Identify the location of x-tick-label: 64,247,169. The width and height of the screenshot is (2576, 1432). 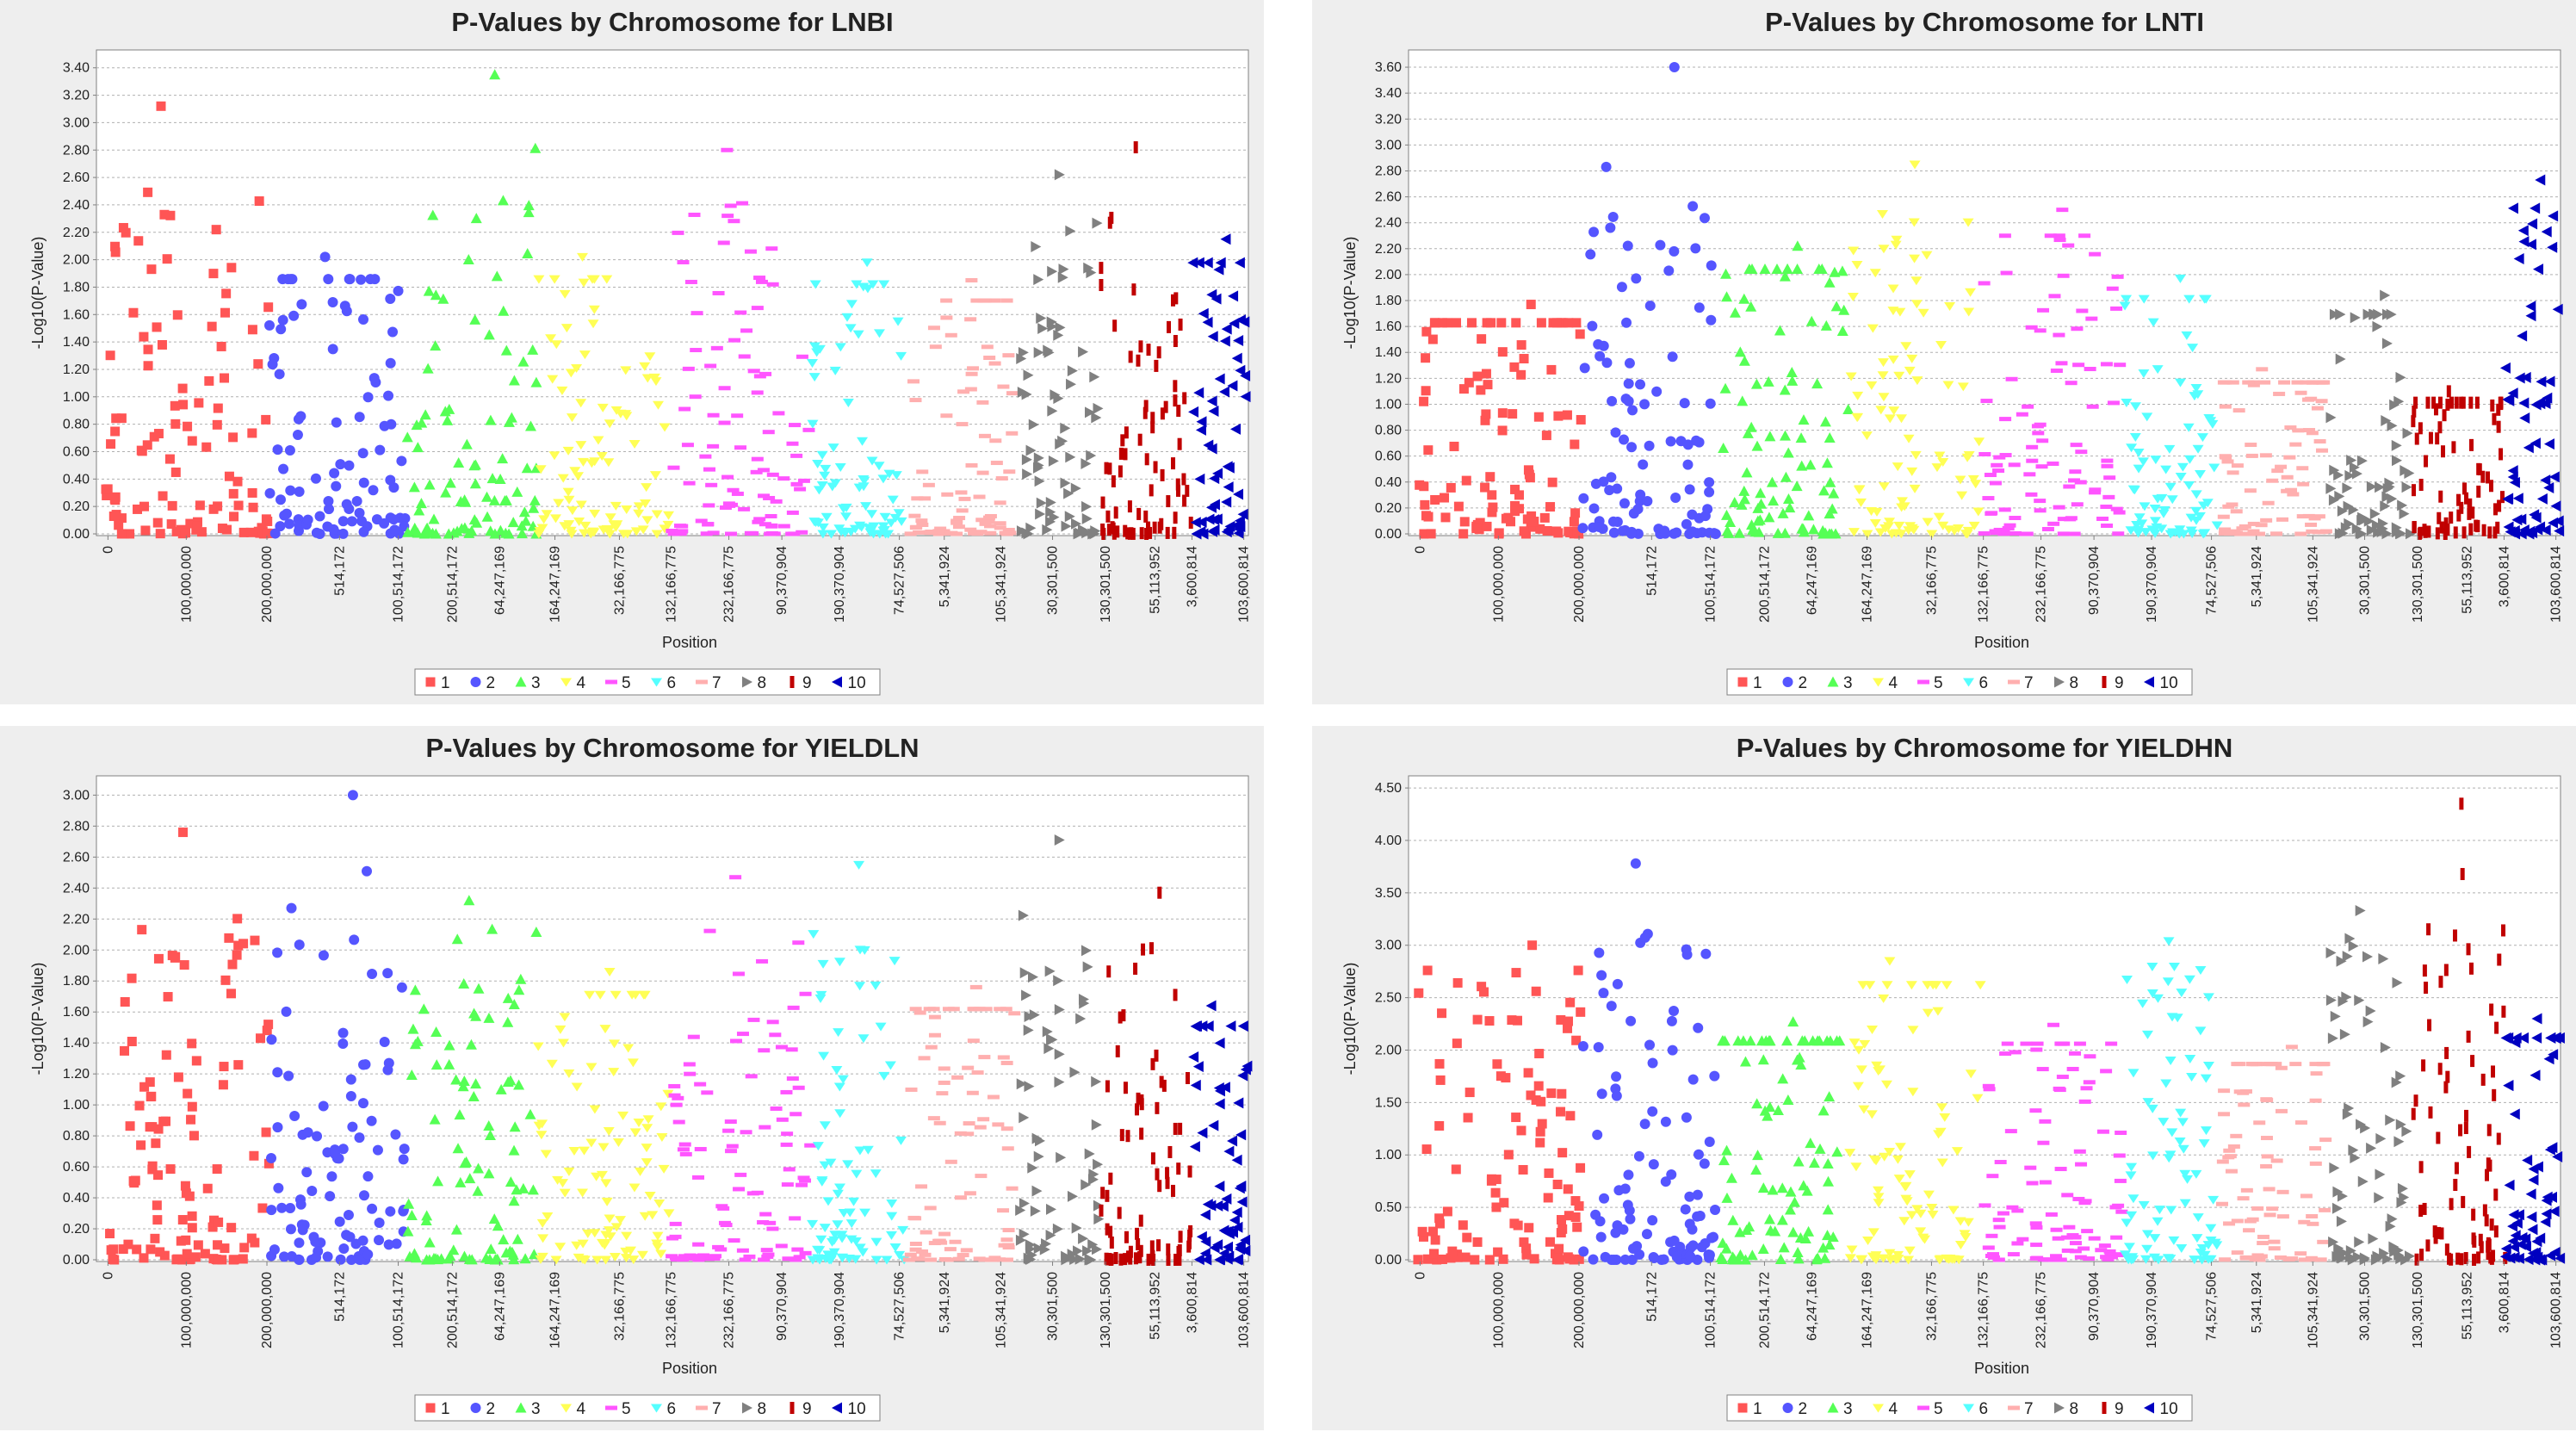
(500, 1306).